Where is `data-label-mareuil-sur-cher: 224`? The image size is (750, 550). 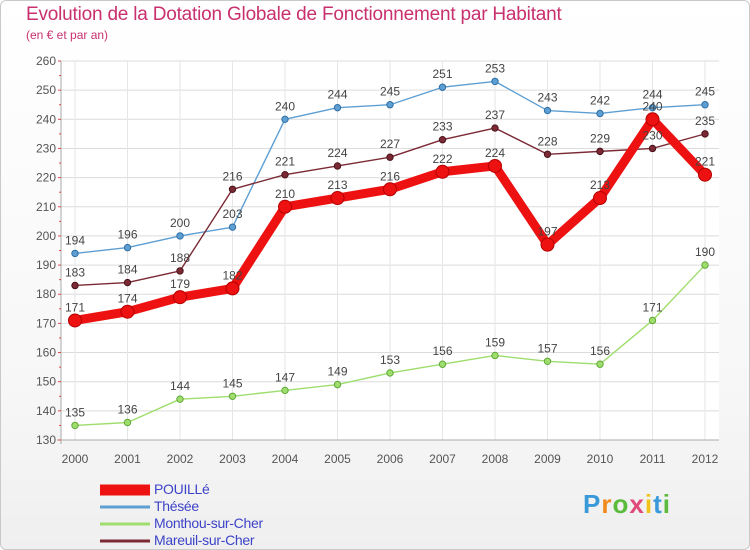 data-label-mareuil-sur-cher: 224 is located at coordinates (337, 153).